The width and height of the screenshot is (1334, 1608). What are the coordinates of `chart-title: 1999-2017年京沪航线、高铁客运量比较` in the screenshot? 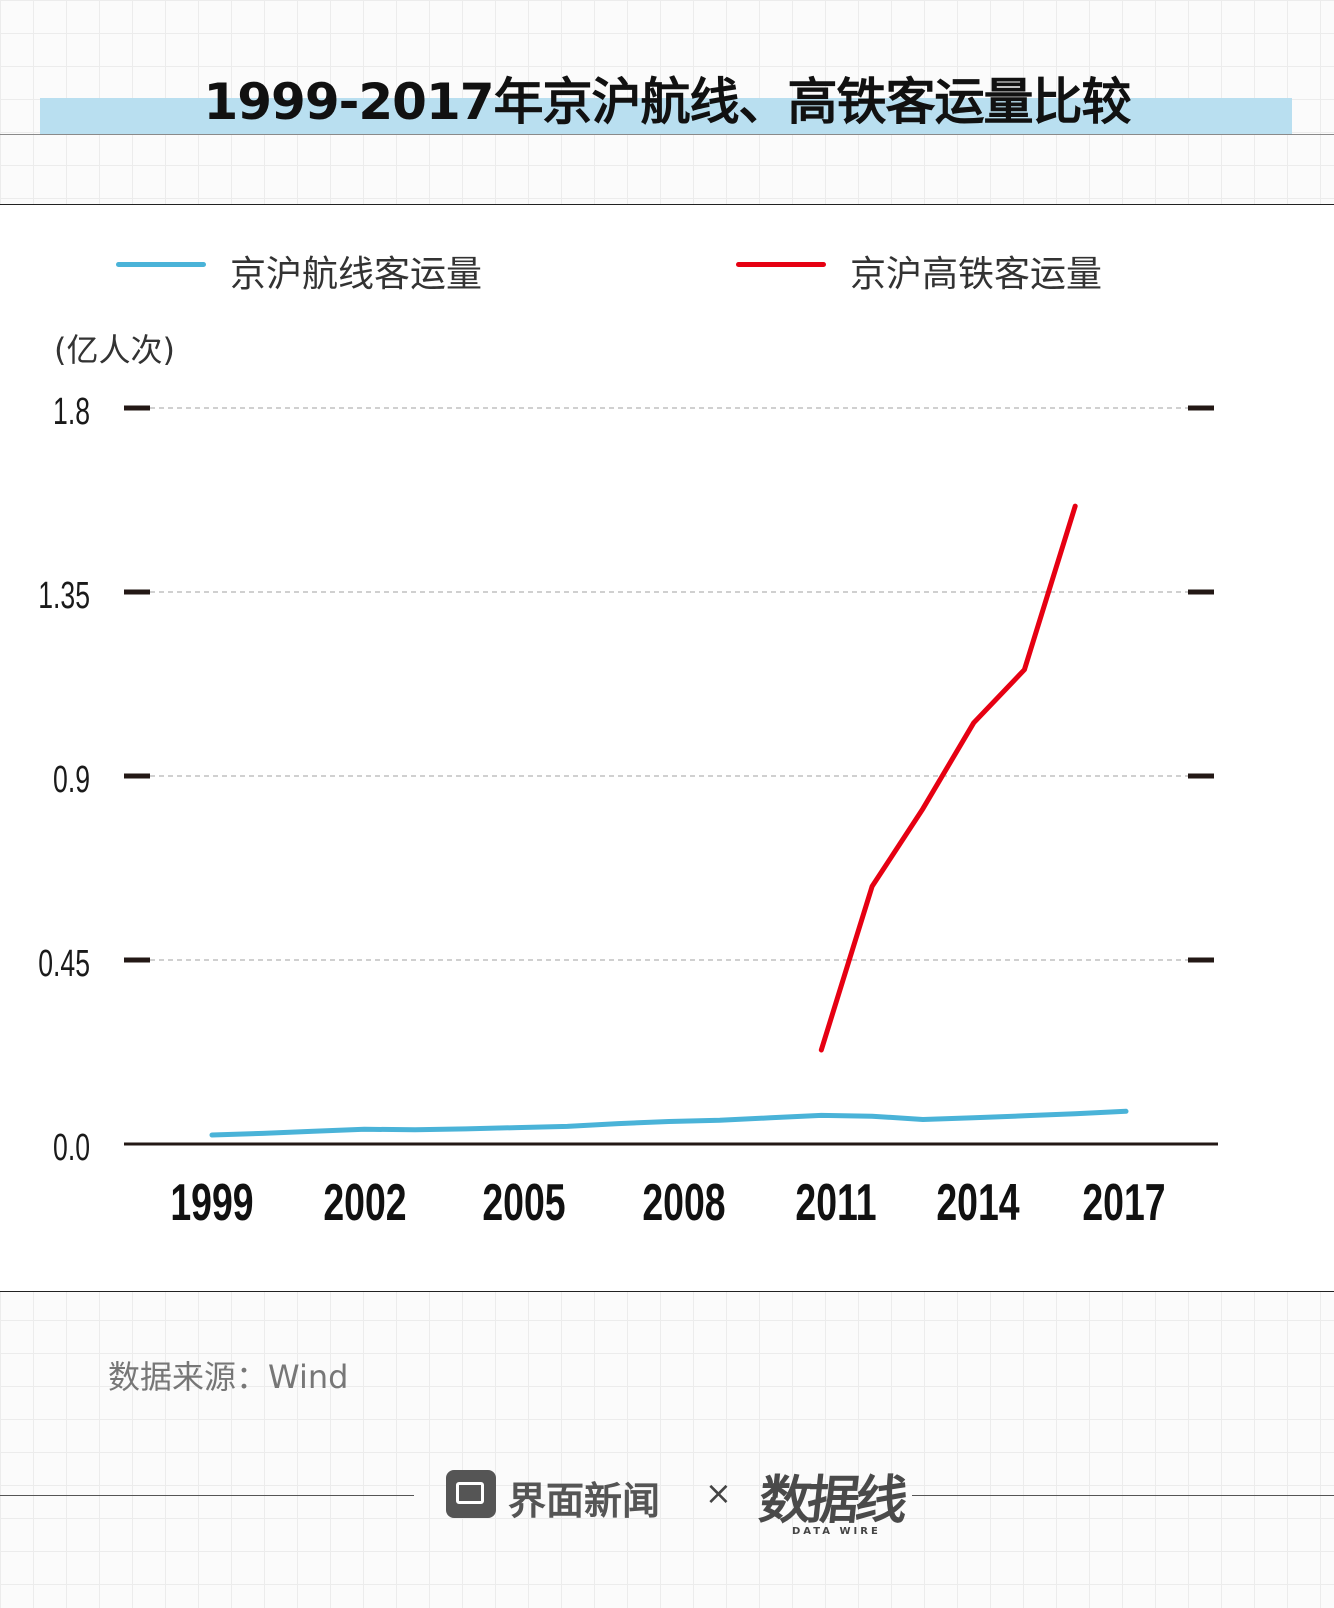 It's located at (667, 102).